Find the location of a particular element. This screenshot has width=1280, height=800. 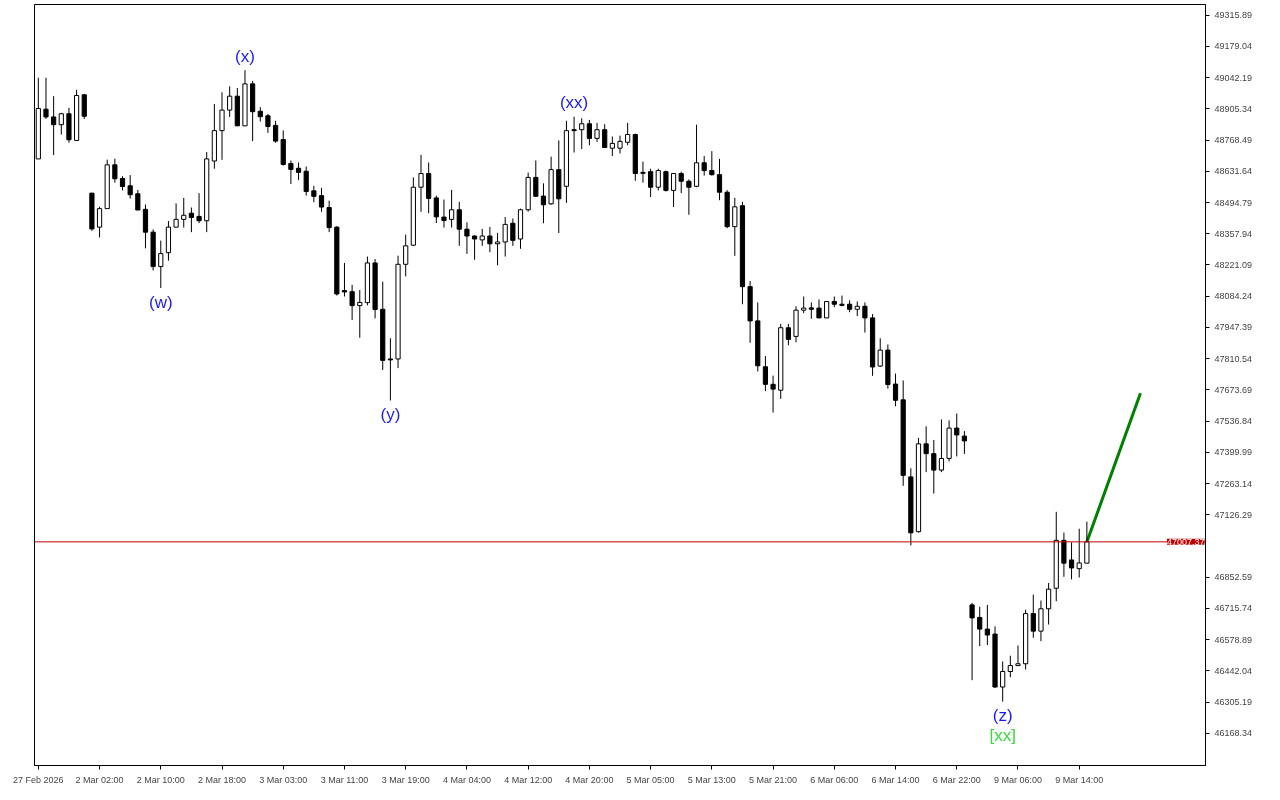

x-tick-label: 6 Mar 14:00 is located at coordinates (895, 779).